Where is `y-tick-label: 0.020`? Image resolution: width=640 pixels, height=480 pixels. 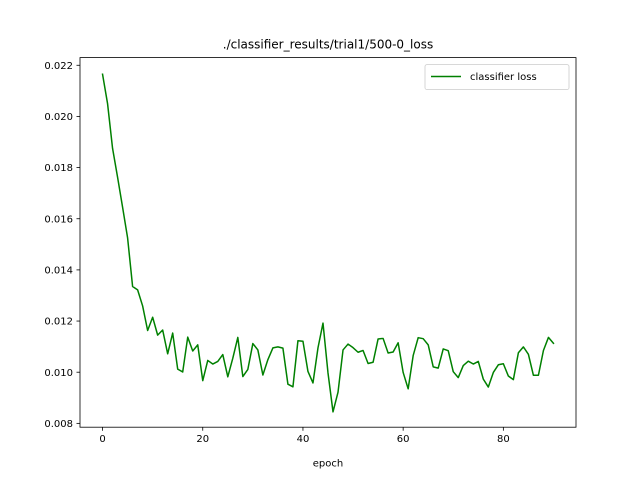 y-tick-label: 0.020 is located at coordinates (58, 117).